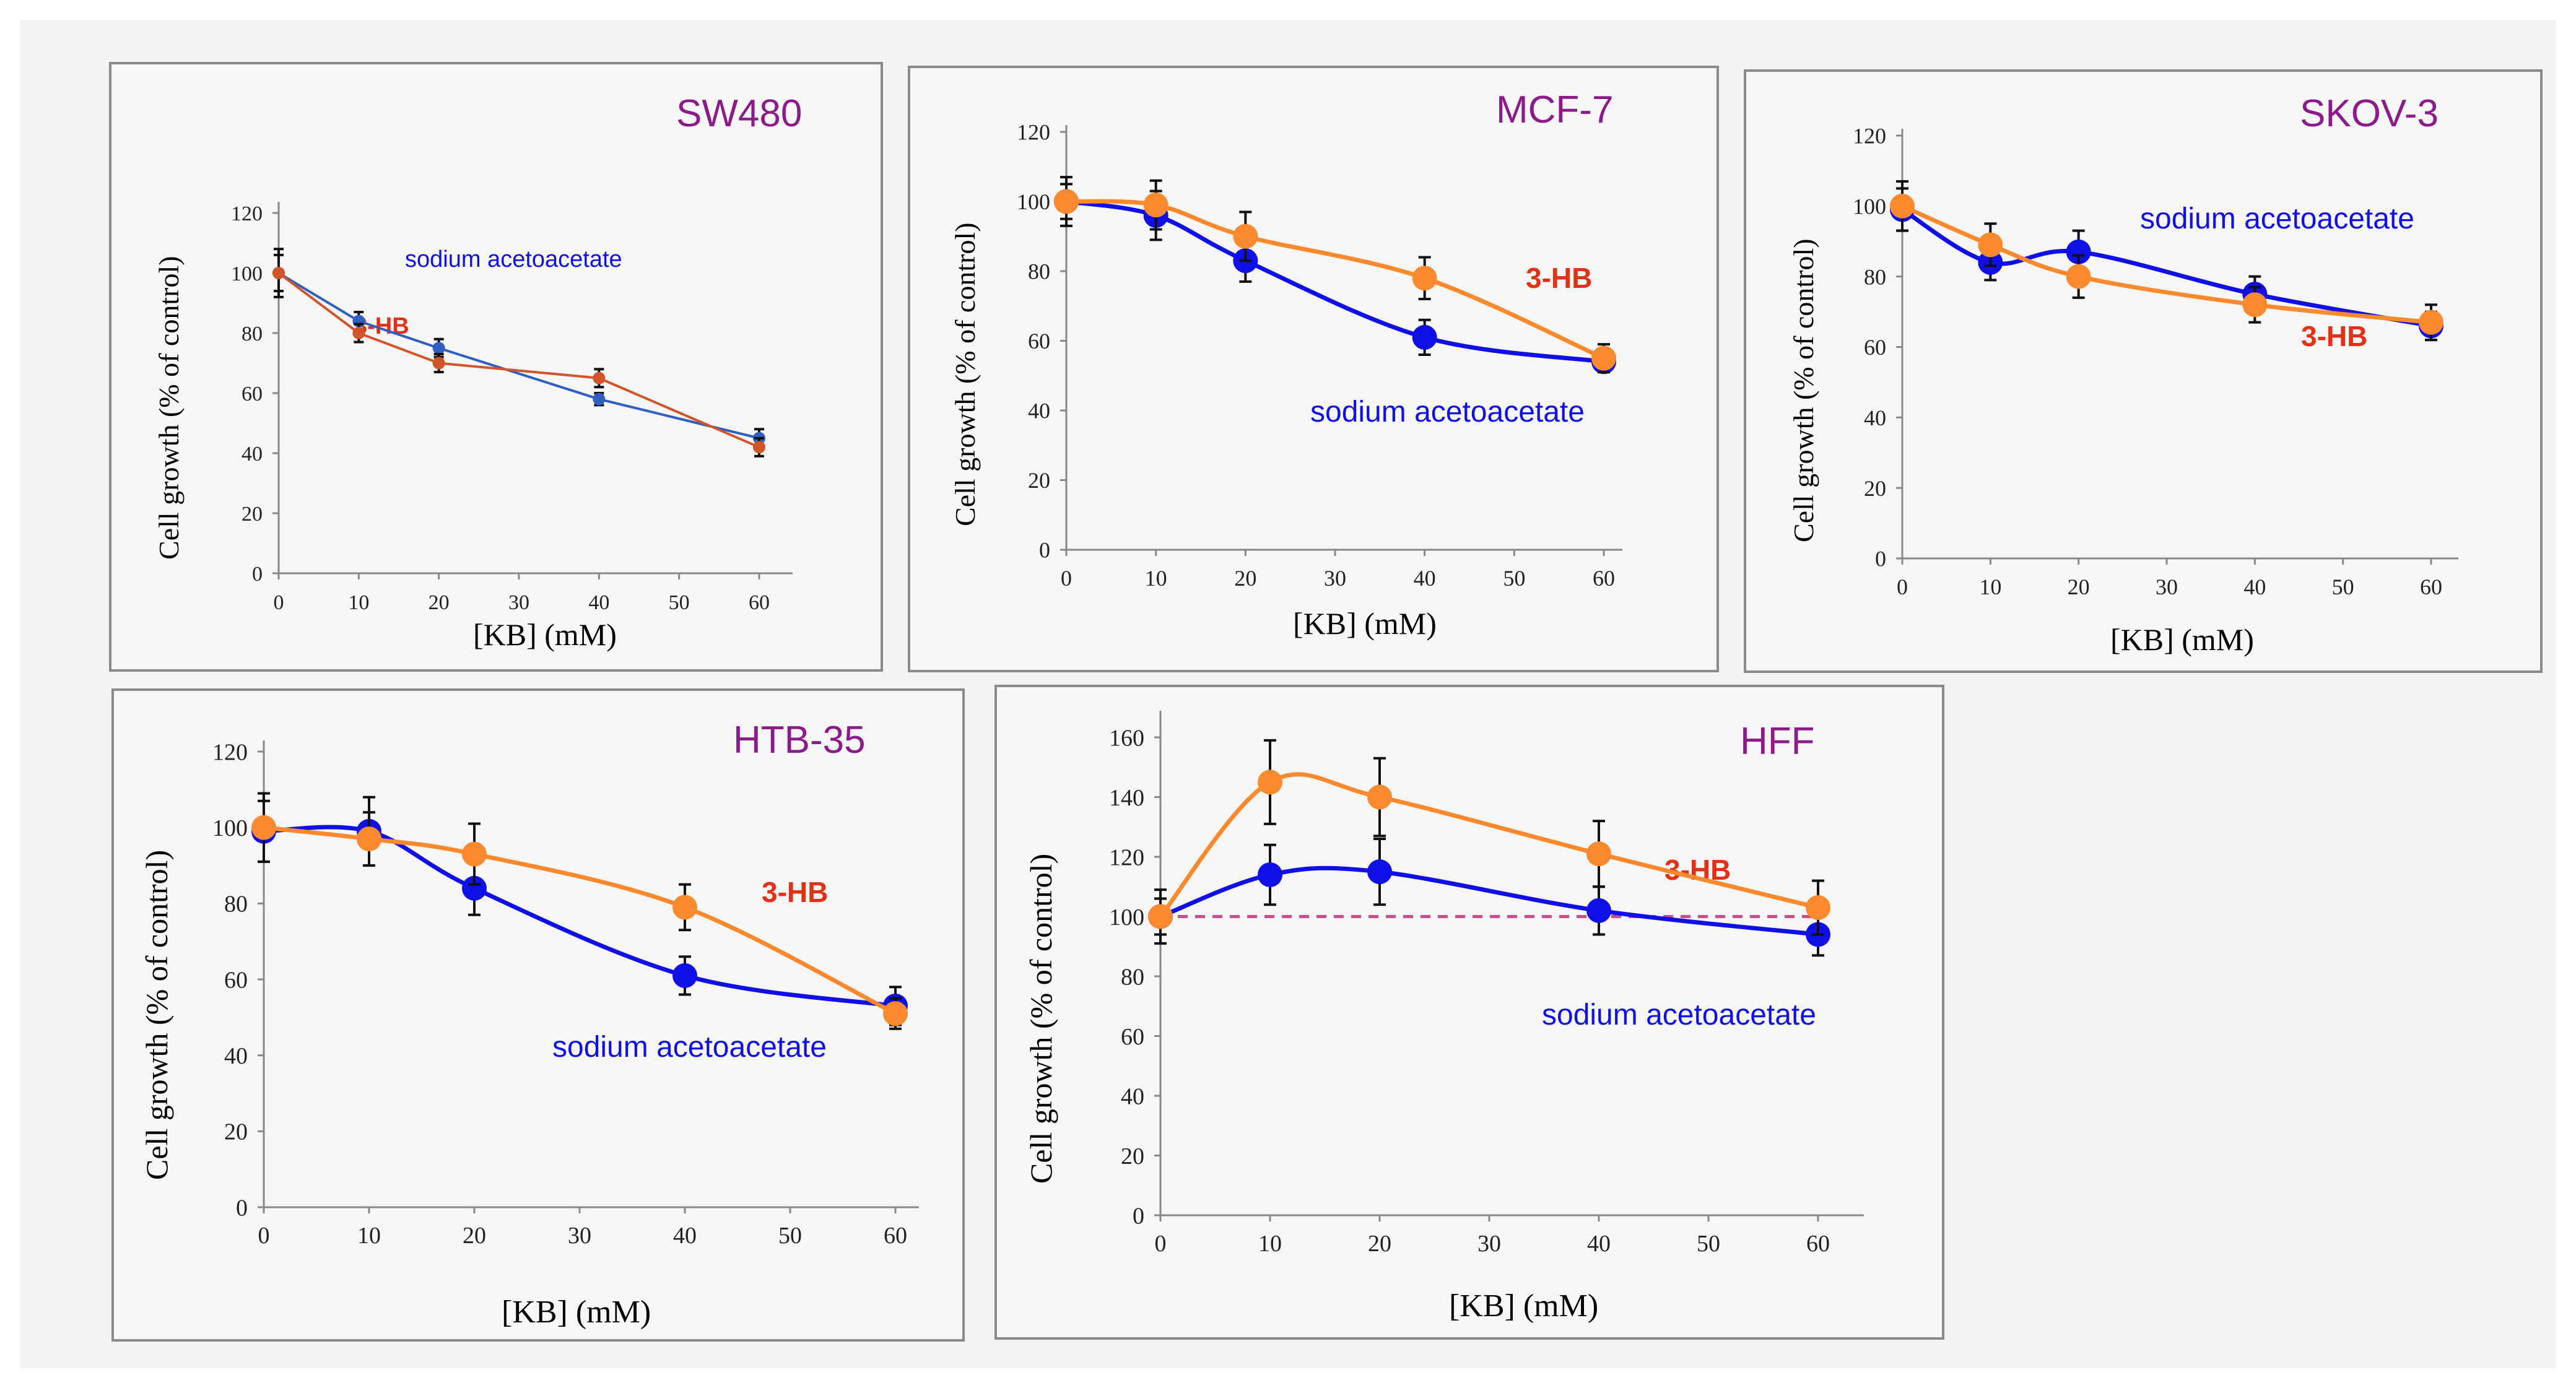  Describe the element at coordinates (1777, 741) in the screenshot. I see `chart-title: HFF` at that location.